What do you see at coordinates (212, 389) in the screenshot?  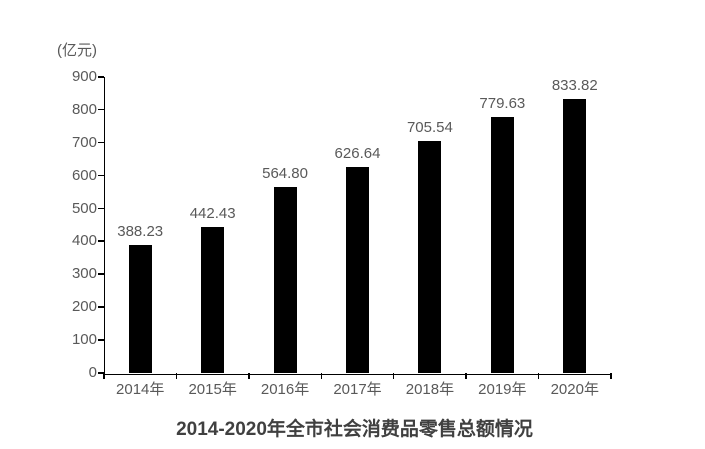 I see `x-category-label: 2015年` at bounding box center [212, 389].